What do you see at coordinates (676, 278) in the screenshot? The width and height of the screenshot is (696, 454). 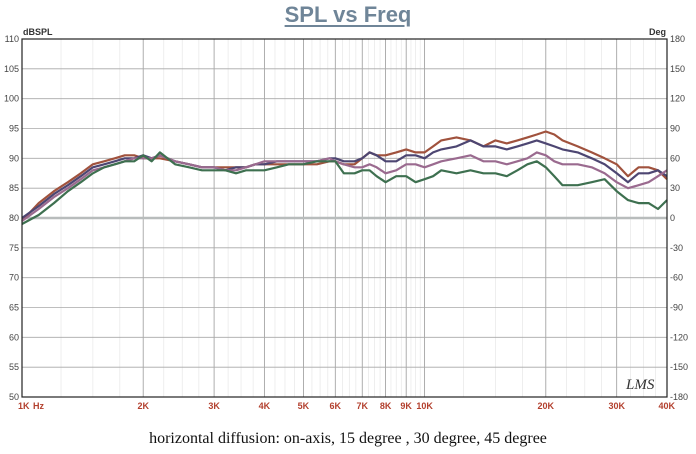 I see `y2-tick-label: -60` at bounding box center [676, 278].